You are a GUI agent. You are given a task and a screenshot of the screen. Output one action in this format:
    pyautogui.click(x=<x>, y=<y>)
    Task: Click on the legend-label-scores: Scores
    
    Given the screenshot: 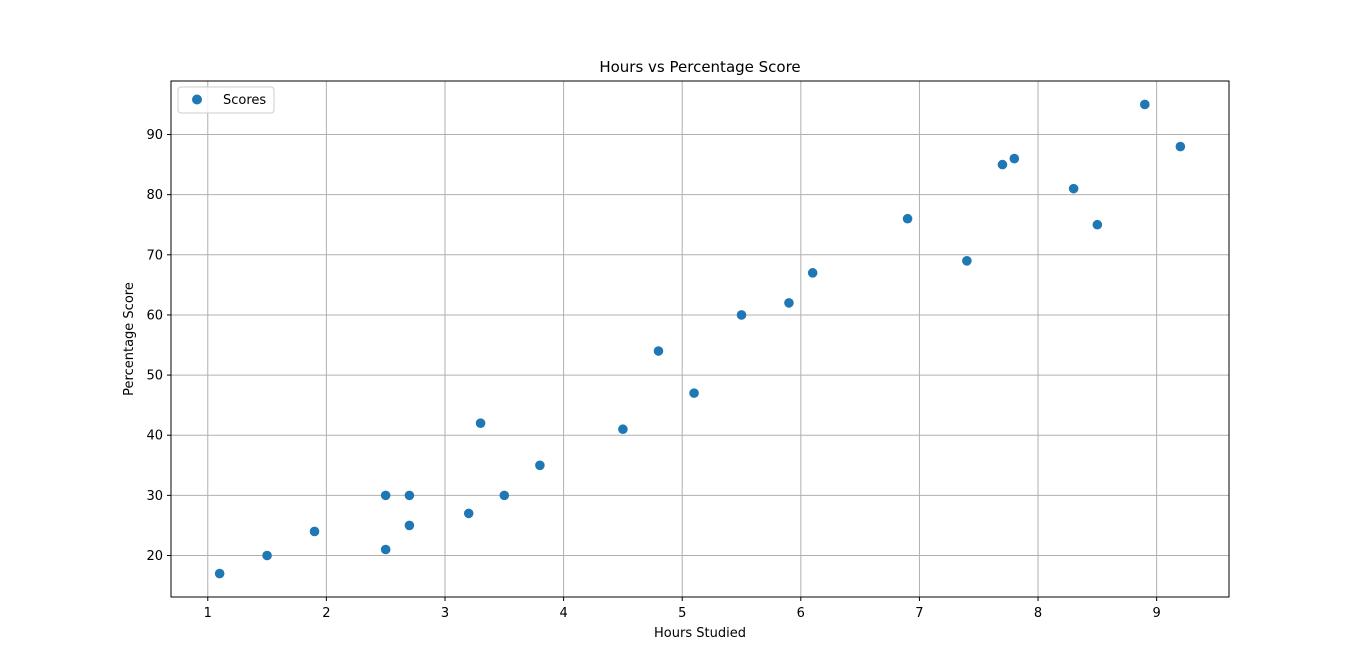 What is the action you would take?
    pyautogui.click(x=244, y=100)
    